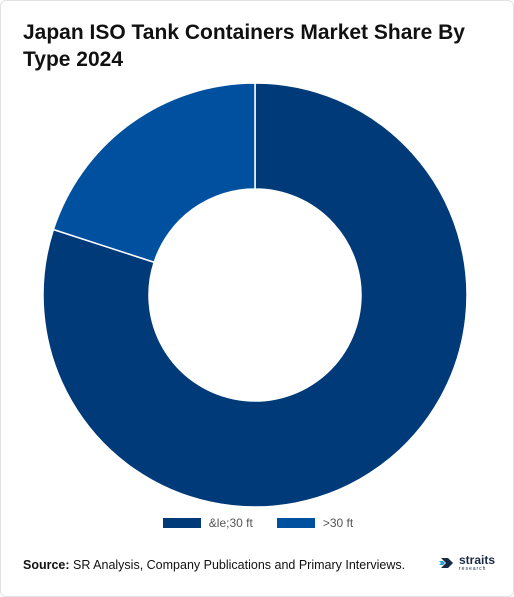  I want to click on legend-item-1: >30 ft, so click(315, 523).